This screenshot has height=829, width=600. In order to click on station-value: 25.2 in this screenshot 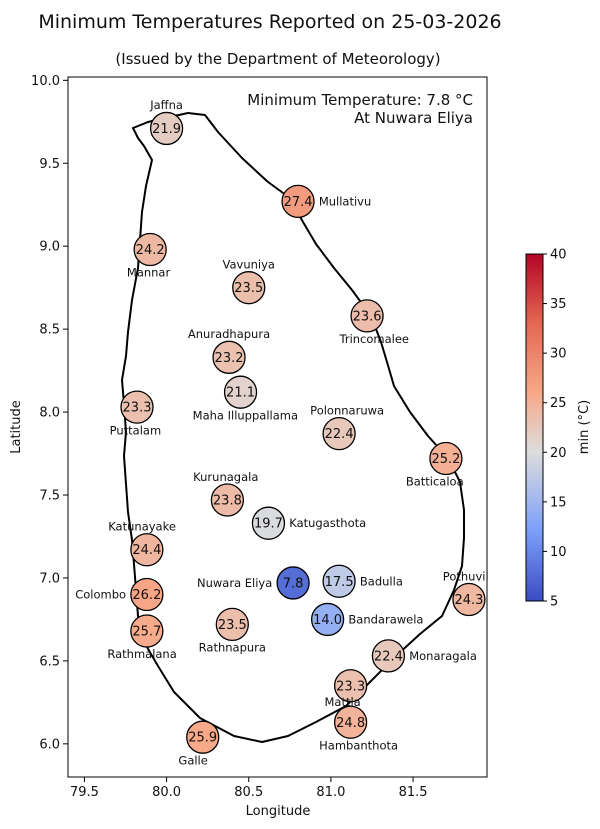, I will do `click(445, 459)`.